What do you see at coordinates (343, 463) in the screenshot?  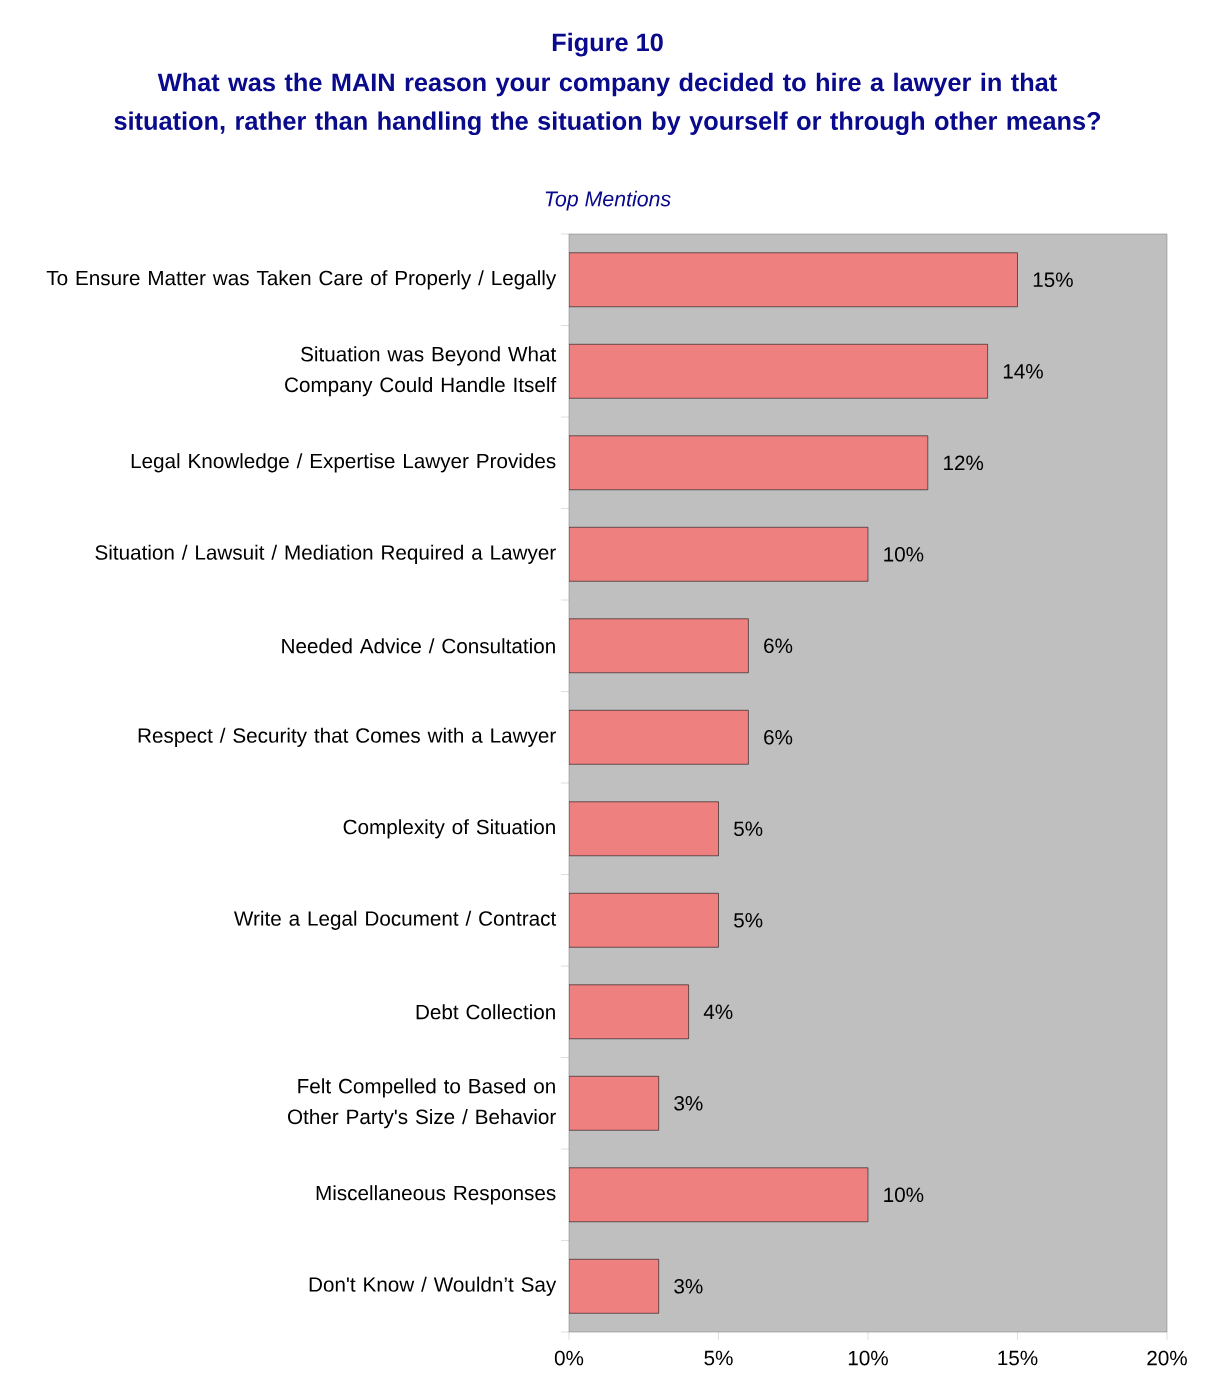 I see `y-tick-label: Legal Knowledge / Expertise Lawyer Provides` at bounding box center [343, 463].